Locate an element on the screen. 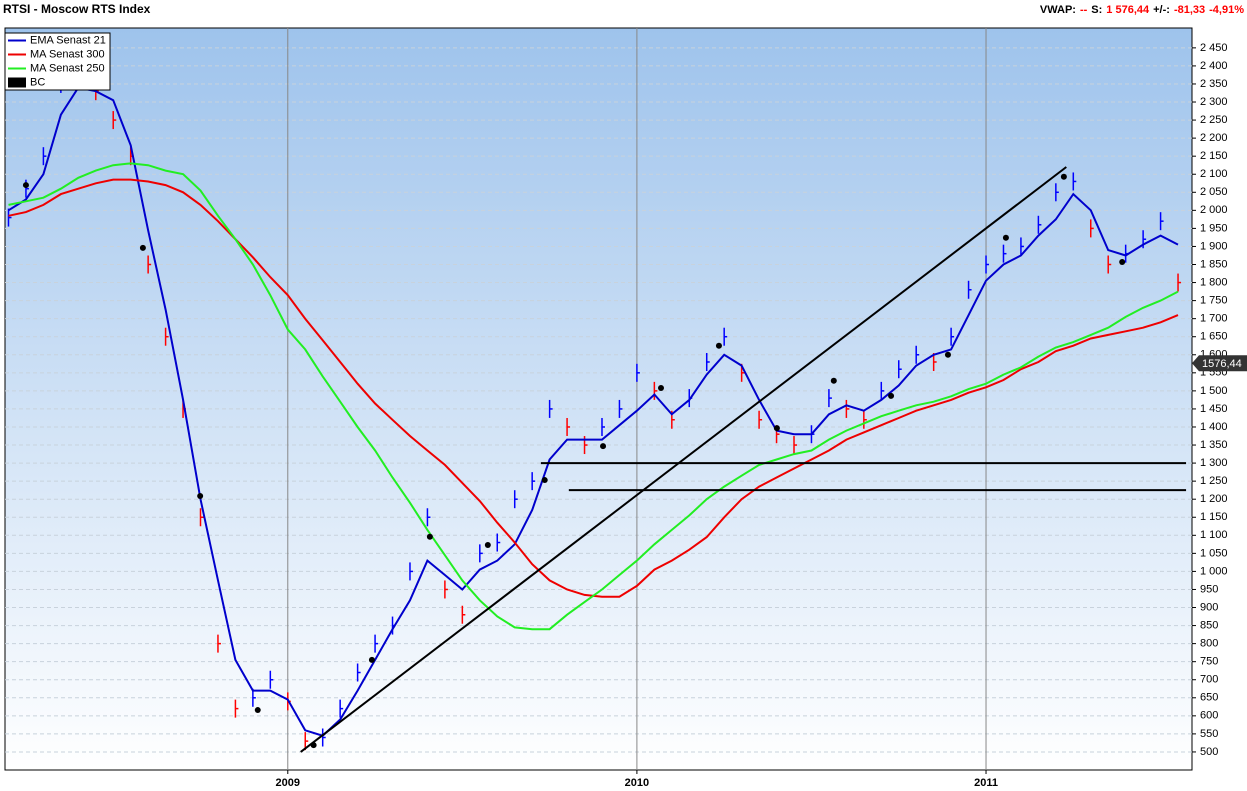 This screenshot has height=791, width=1247. y-tick-label: 850 is located at coordinates (1209, 625).